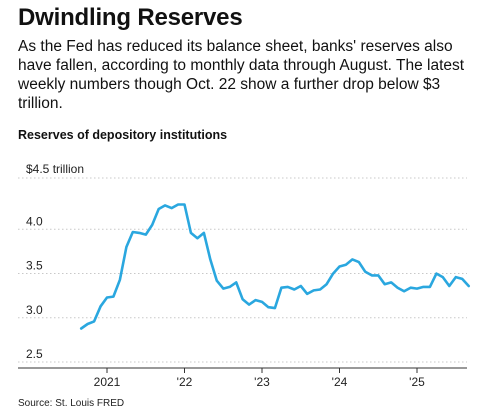 This screenshot has width=479, height=413. I want to click on y-tick-label: 2.5, so click(34, 354).